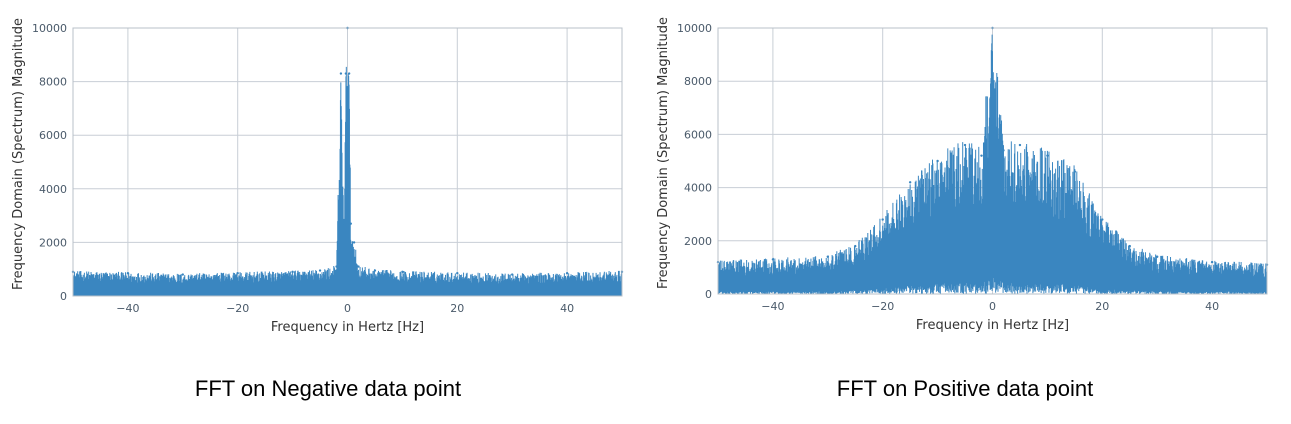 This screenshot has height=424, width=1291. What do you see at coordinates (965, 388) in the screenshot?
I see `right-caption: FFT on Positive data point` at bounding box center [965, 388].